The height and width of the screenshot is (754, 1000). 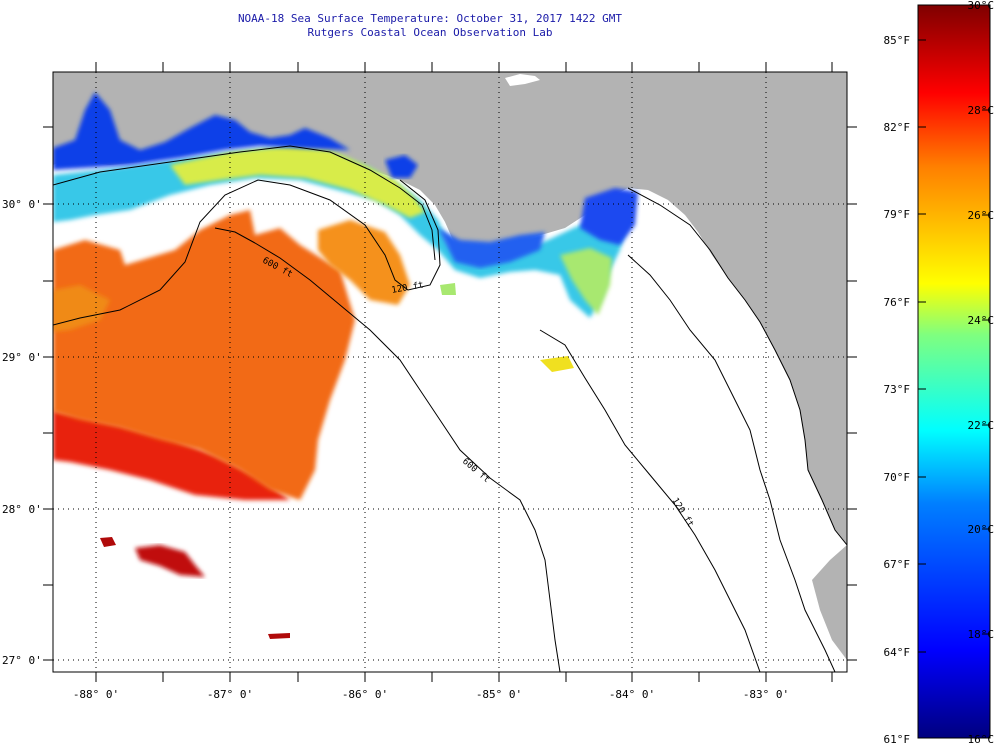 I want to click on fahrenheit-label: 64°F, so click(x=897, y=652).